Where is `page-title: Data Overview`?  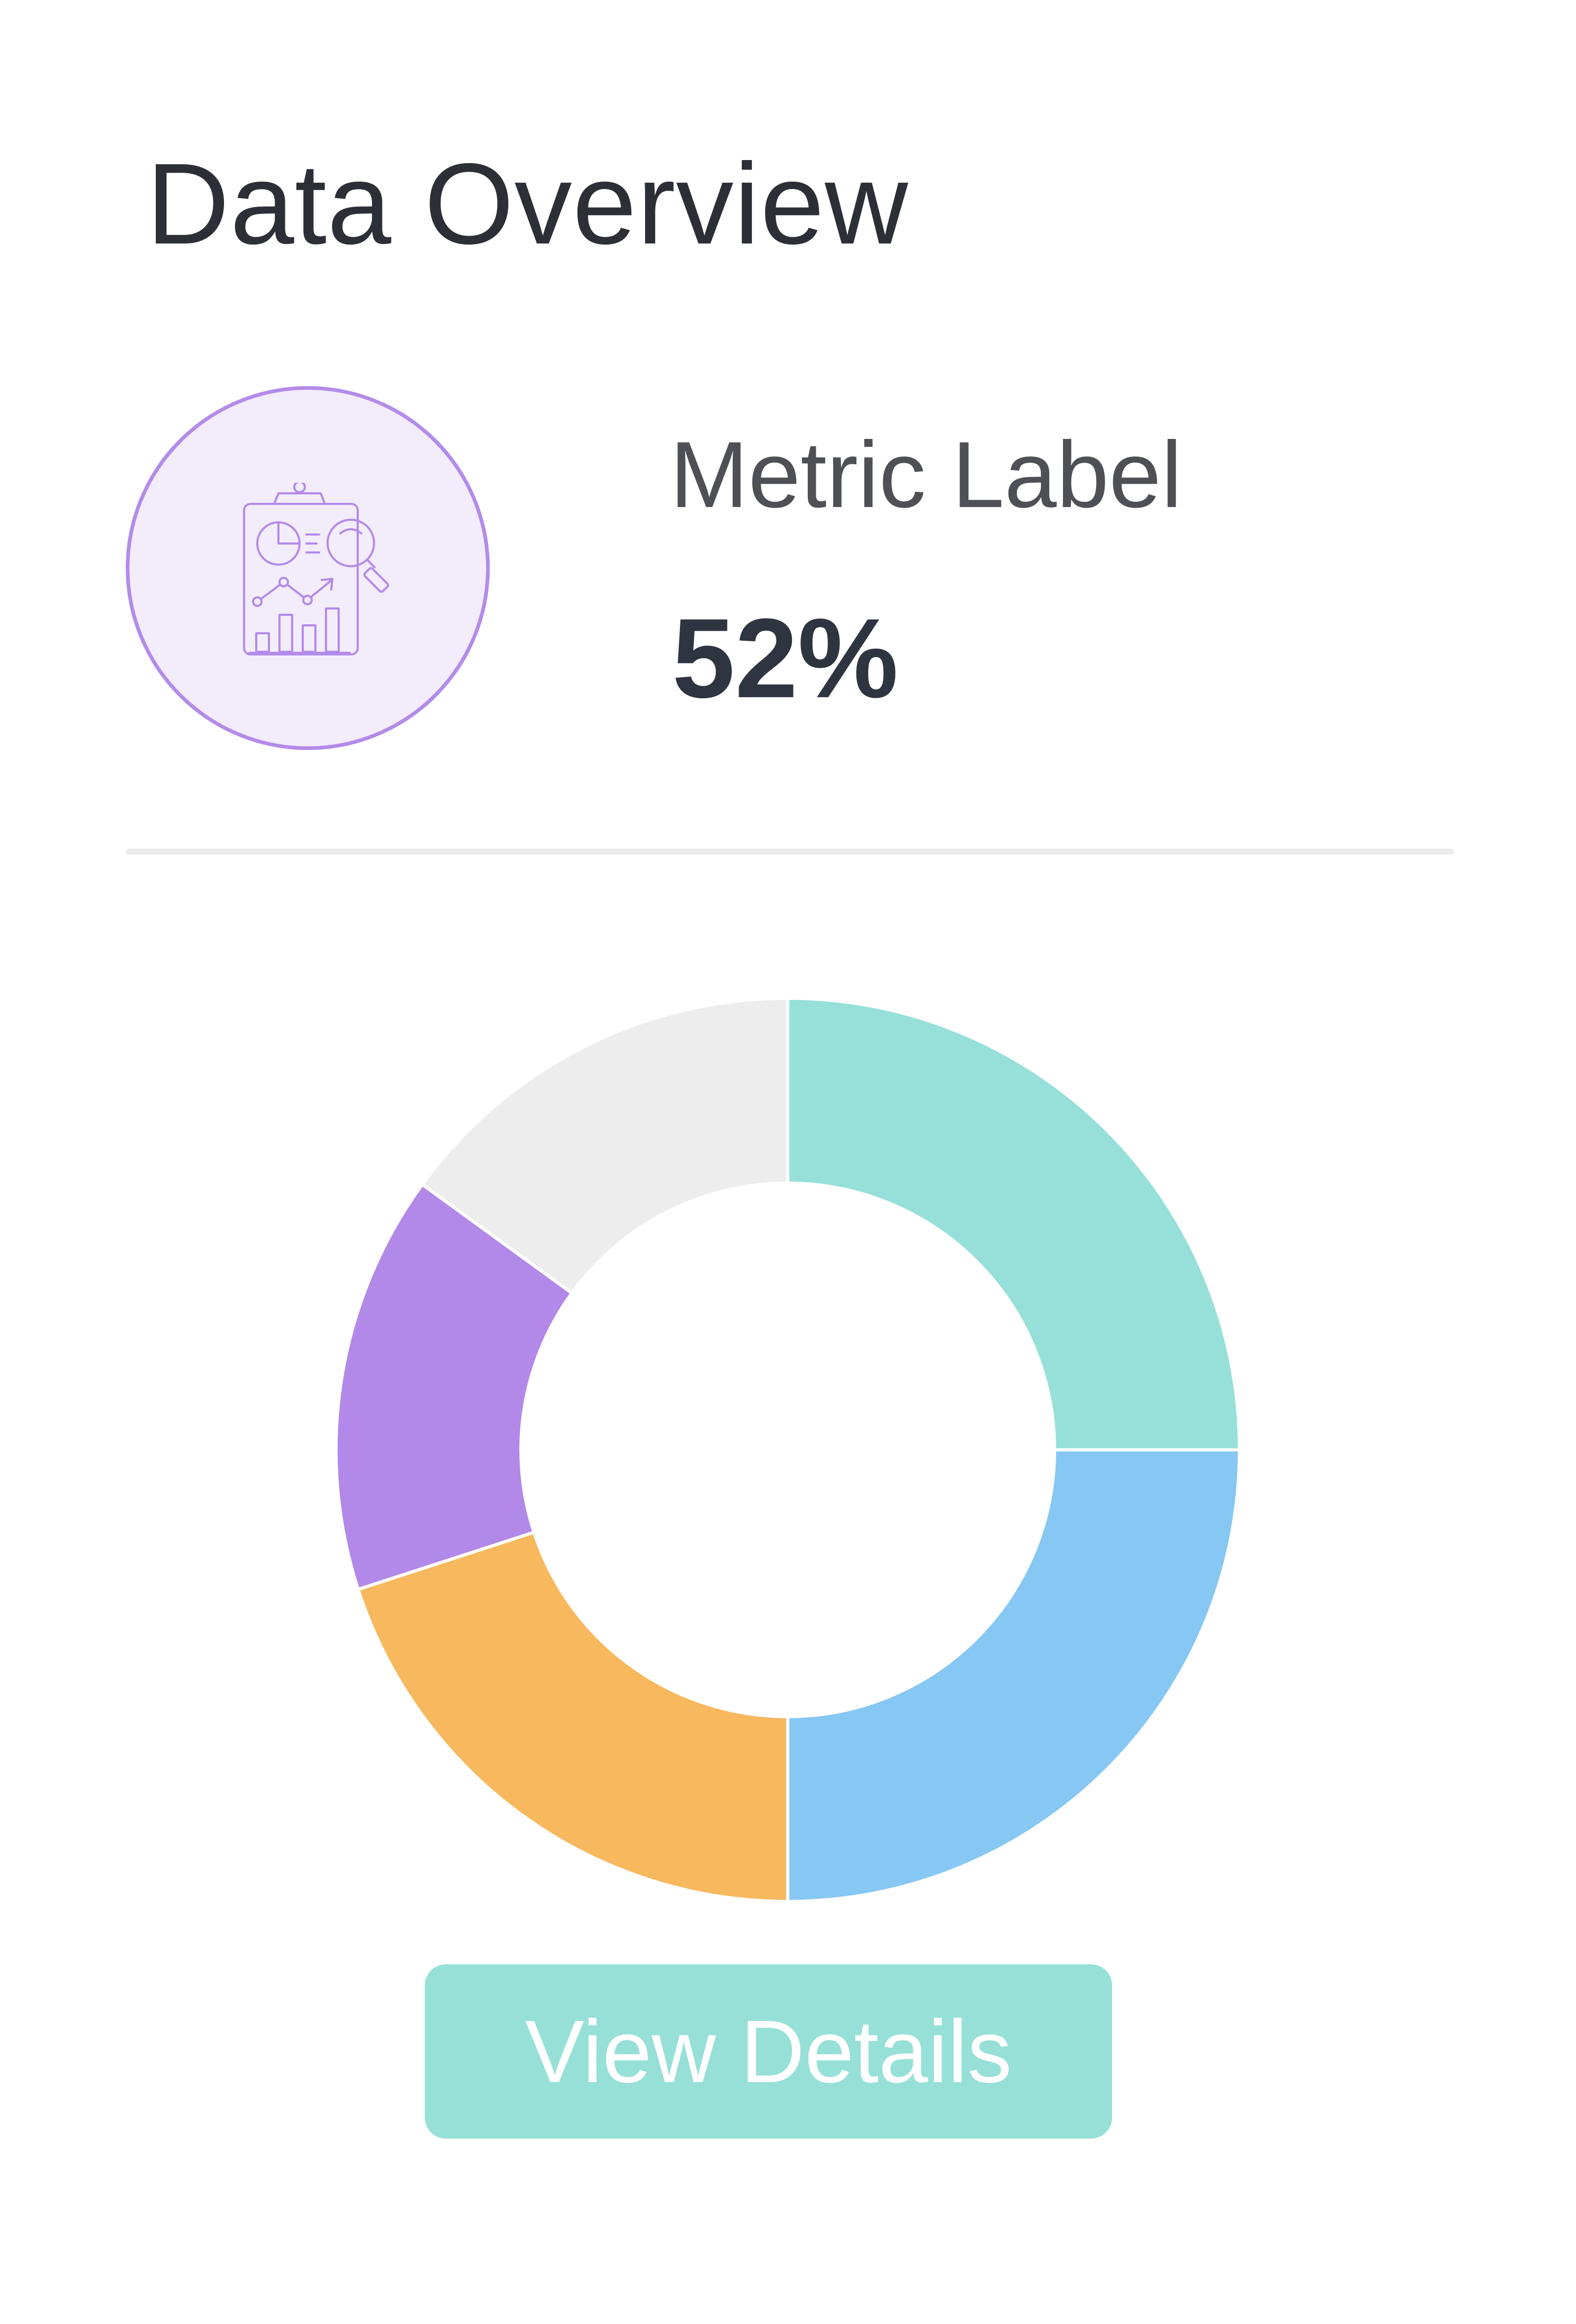 page-title: Data Overview is located at coordinates (527, 204).